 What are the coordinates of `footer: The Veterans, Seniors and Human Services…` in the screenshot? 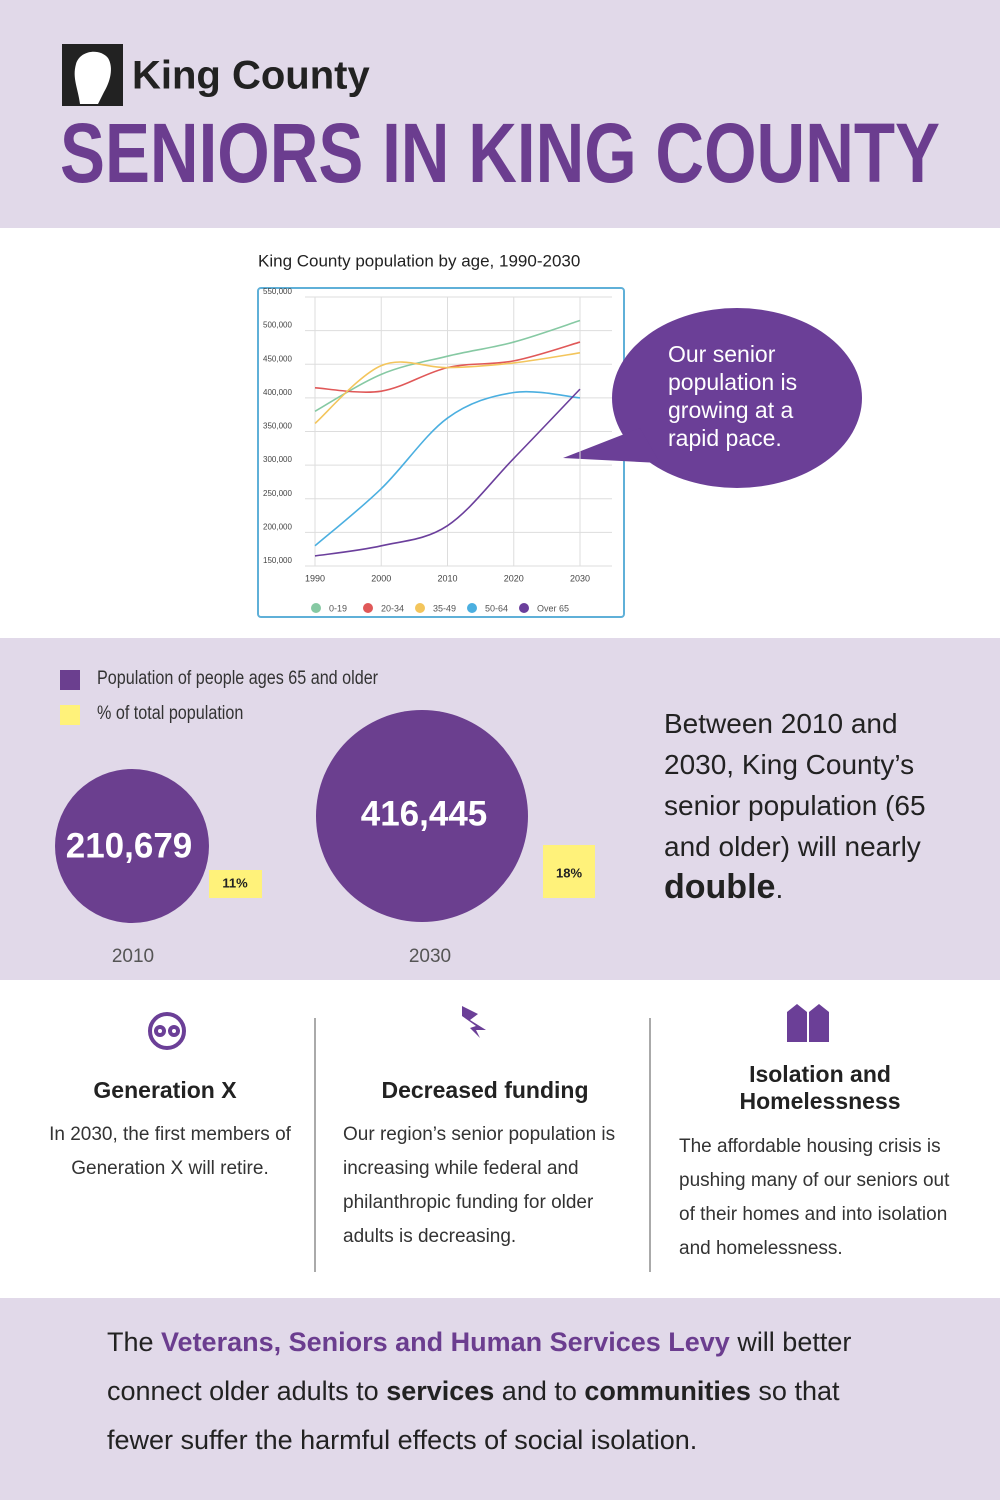 It's located at (507, 1391).